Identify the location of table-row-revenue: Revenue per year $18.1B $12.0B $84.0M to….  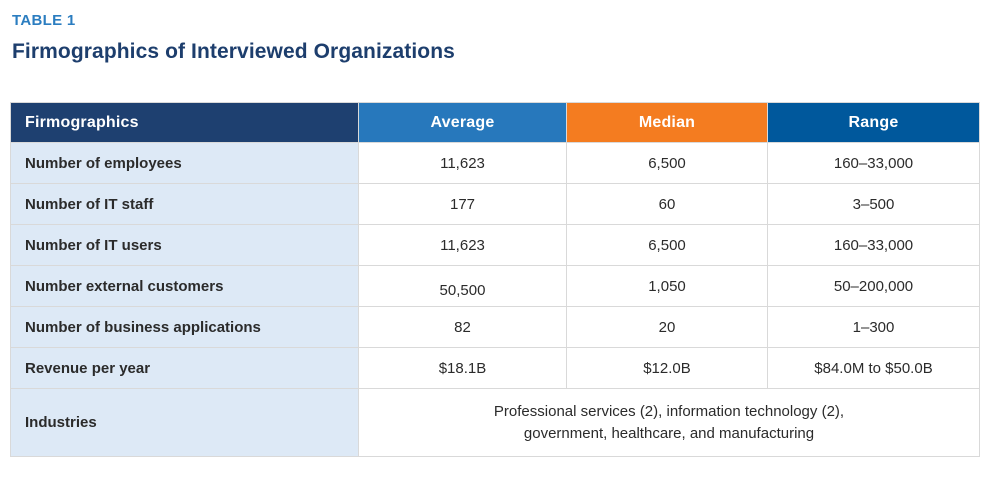
(495, 368).